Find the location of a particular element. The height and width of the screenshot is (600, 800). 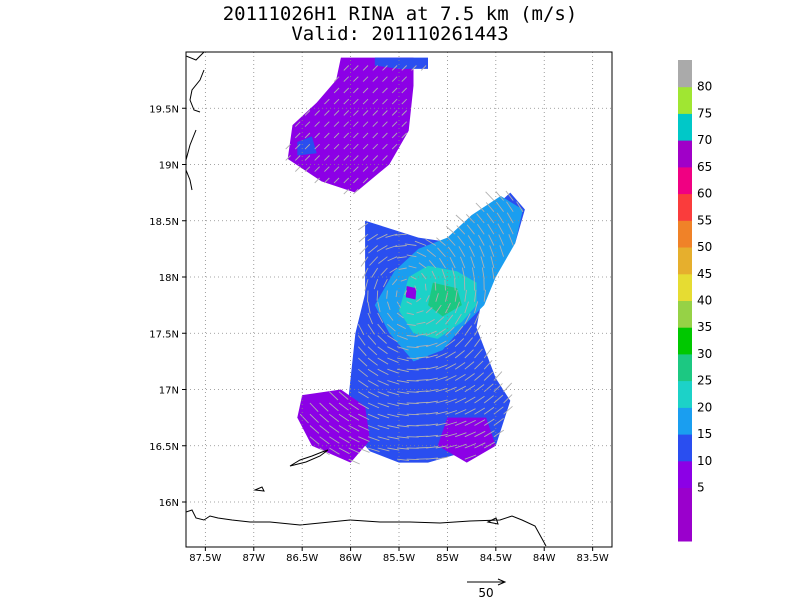

colorbar-label: 65 is located at coordinates (704, 167).